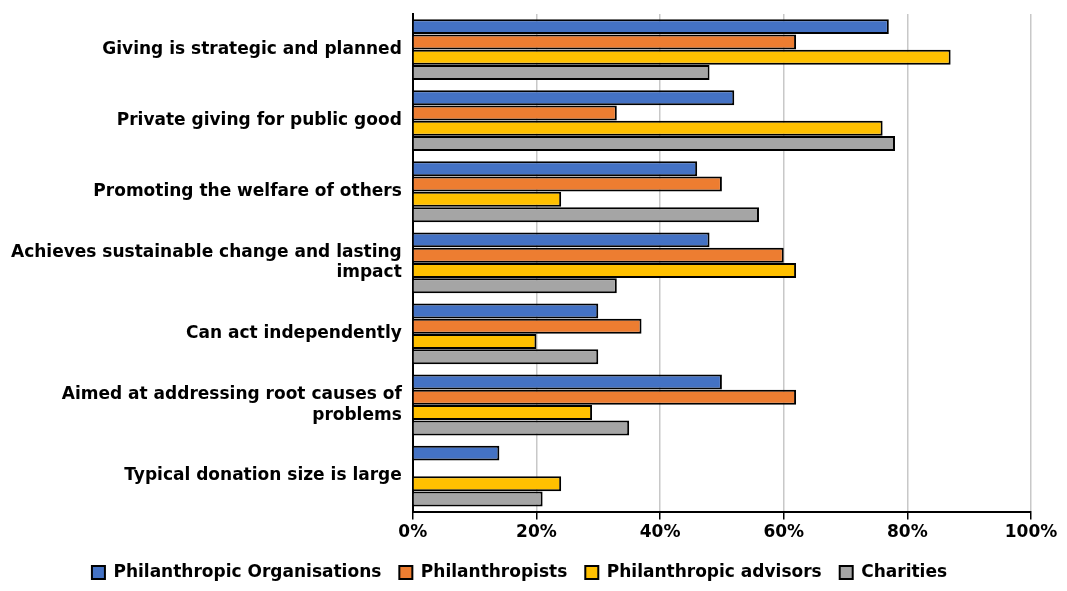 The height and width of the screenshot is (591, 1067). I want to click on x-tick-label: 60%, so click(784, 531).